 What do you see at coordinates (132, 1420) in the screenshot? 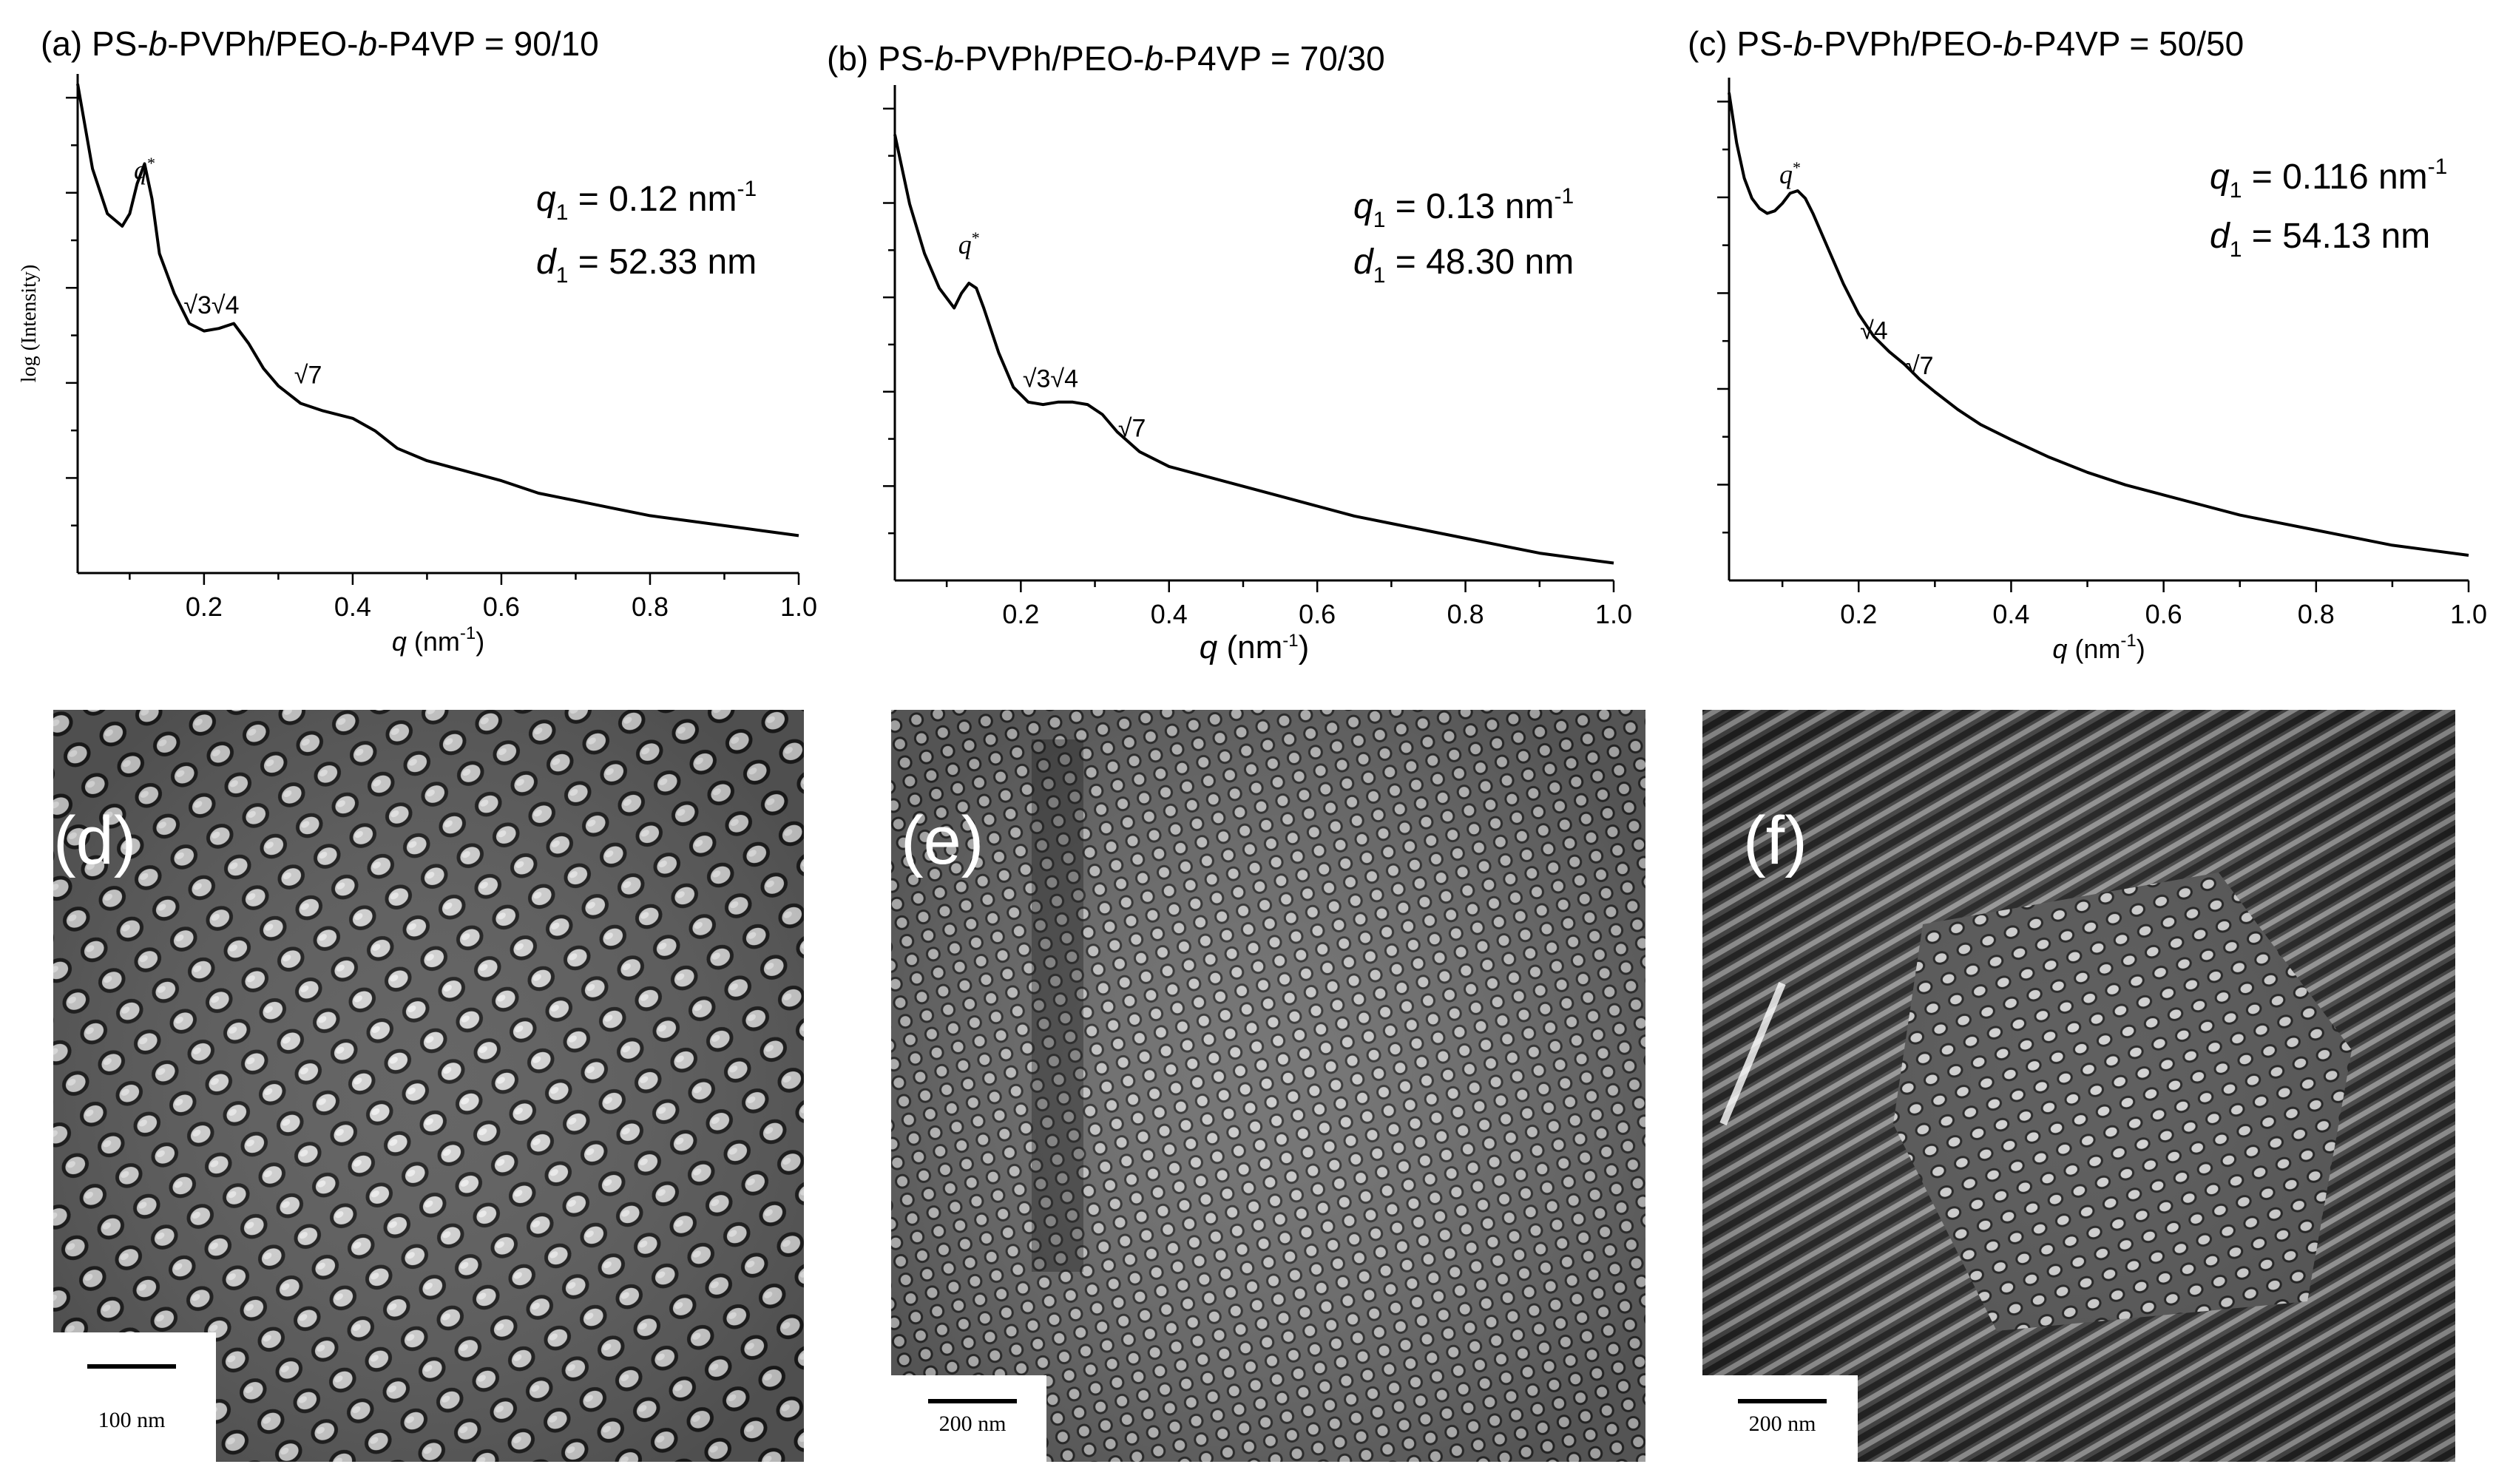
I see `scale-bar-label-d: 100 nm` at bounding box center [132, 1420].